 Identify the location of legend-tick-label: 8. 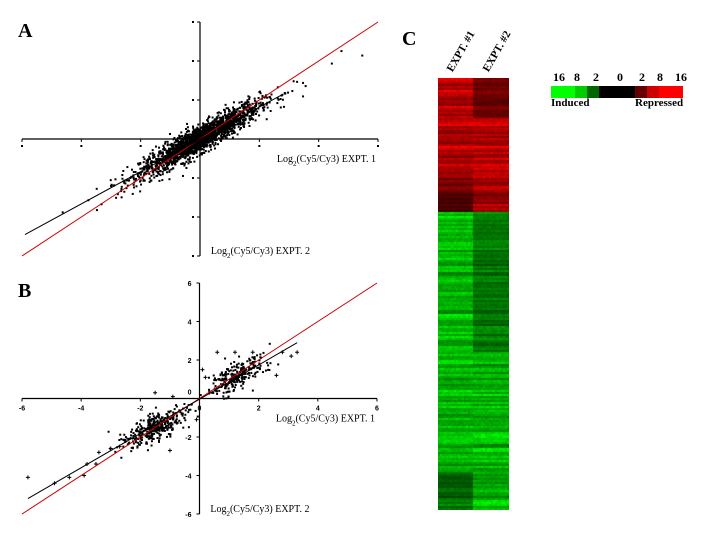
(660, 77).